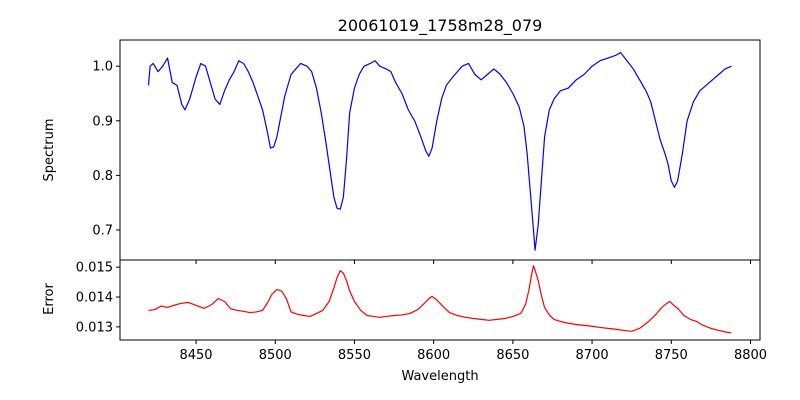 This screenshot has width=800, height=400. I want to click on spectrum-axis-label: Spectrum, so click(49, 150).